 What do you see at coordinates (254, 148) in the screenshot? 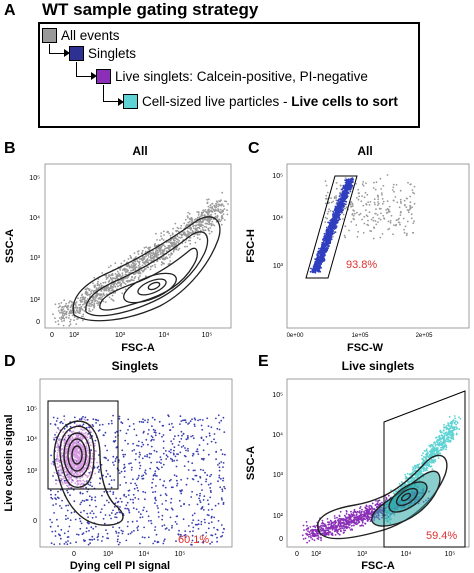
I see `panel-letter-c: C` at bounding box center [254, 148].